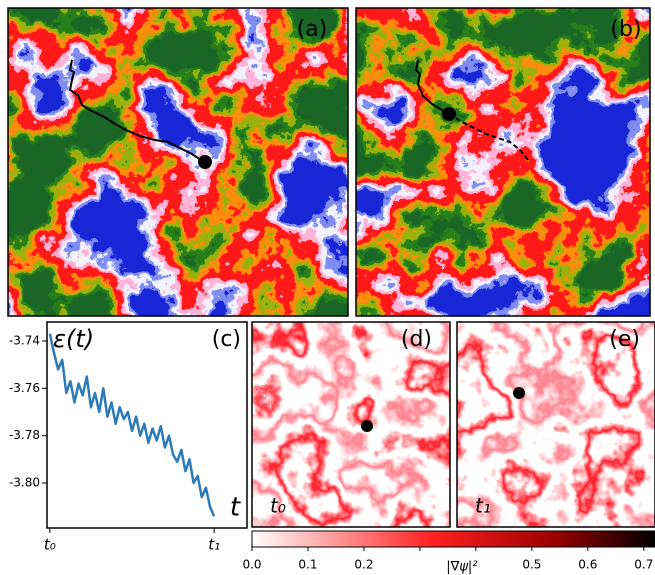 This screenshot has width=655, height=575. What do you see at coordinates (587, 565) in the screenshot?
I see `colorbar-tick-label: 0.6` at bounding box center [587, 565].